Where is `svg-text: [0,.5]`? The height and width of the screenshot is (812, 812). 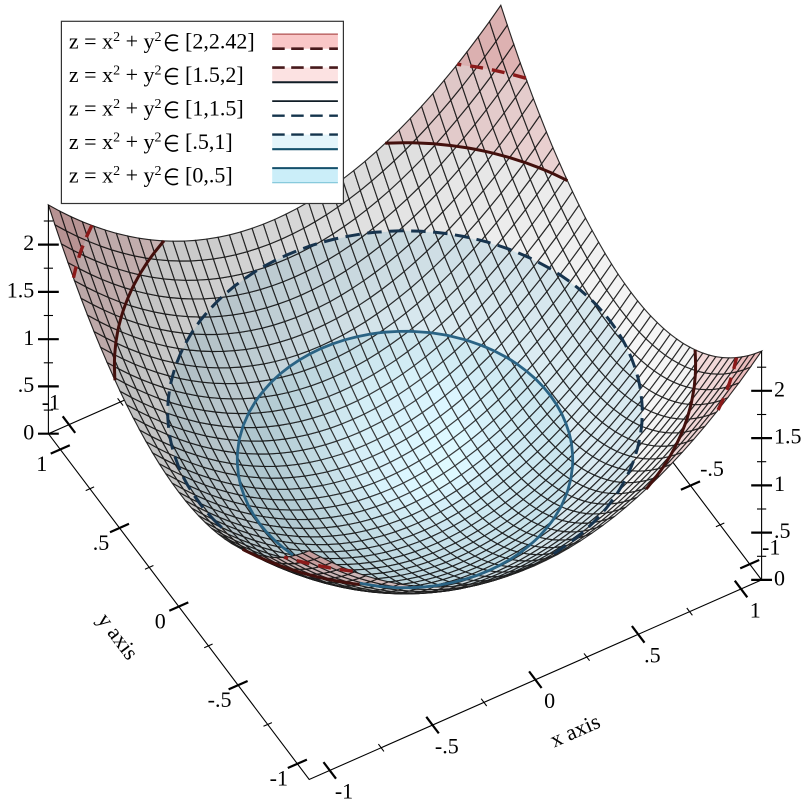
svg-text: [0,.5] is located at coordinates (209, 175).